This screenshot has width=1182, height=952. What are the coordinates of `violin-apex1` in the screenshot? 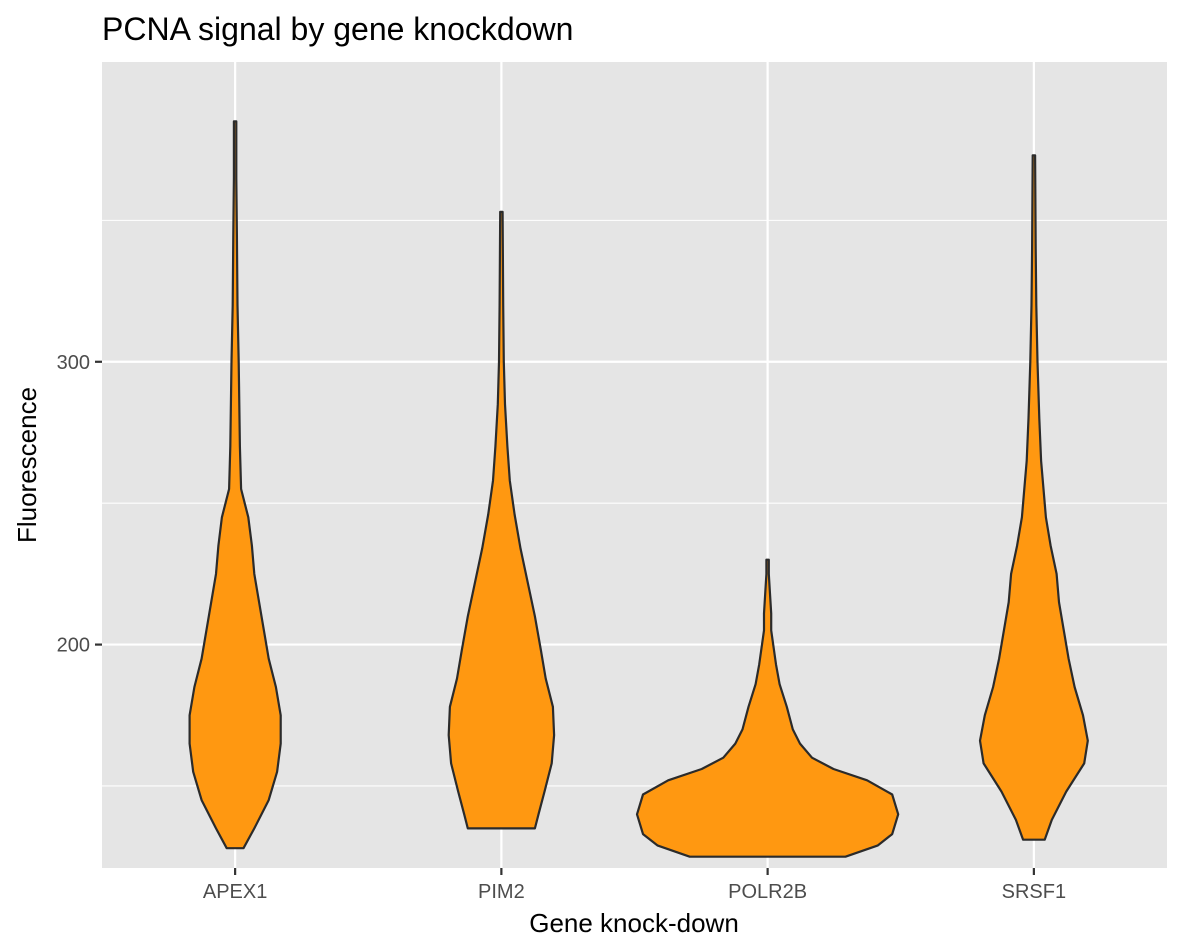 It's located at (235, 485).